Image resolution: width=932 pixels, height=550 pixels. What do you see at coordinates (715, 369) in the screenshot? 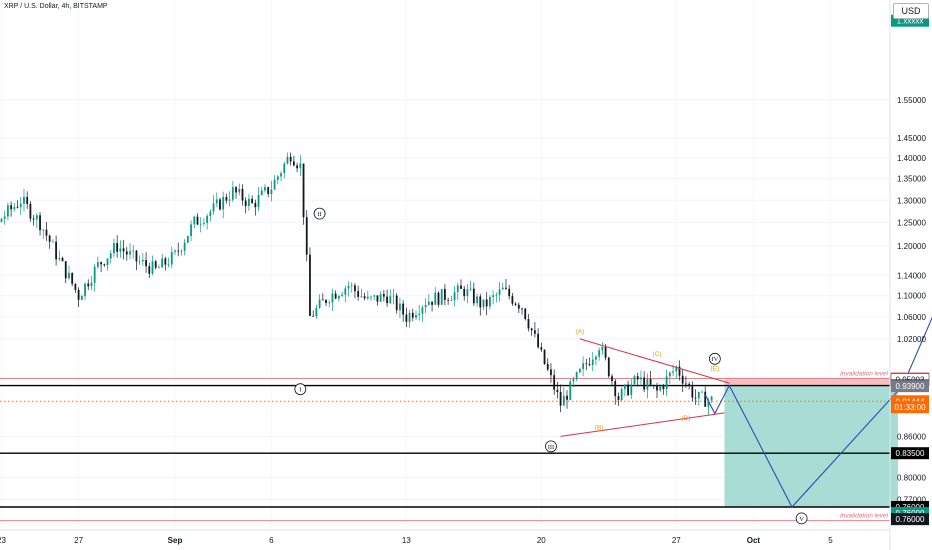
I see `subwave-label: (E)` at bounding box center [715, 369].